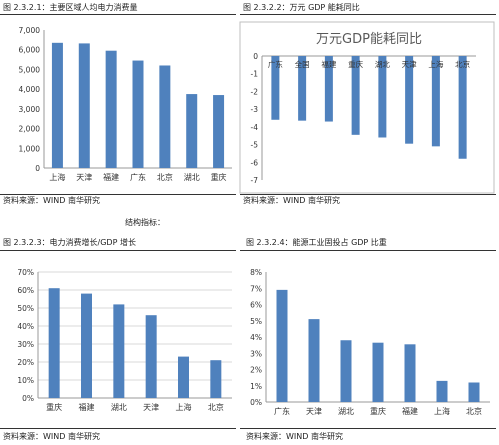 The height and width of the screenshot is (445, 499). Describe the element at coordinates (25, 272) in the screenshot. I see `y-tick-label: 70%` at that location.